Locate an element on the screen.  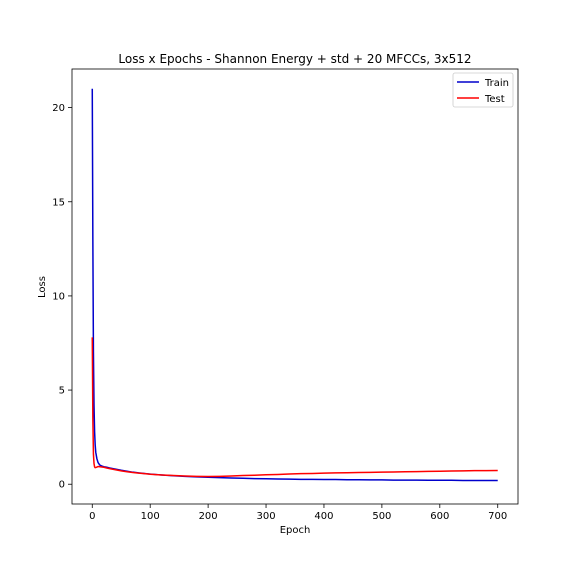
y-tick-label: 20 is located at coordinates (58, 108).